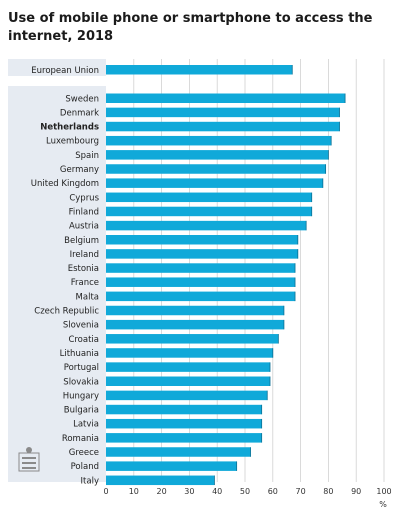  Describe the element at coordinates (383, 491) in the screenshot. I see `x-tick-label: 100` at that location.